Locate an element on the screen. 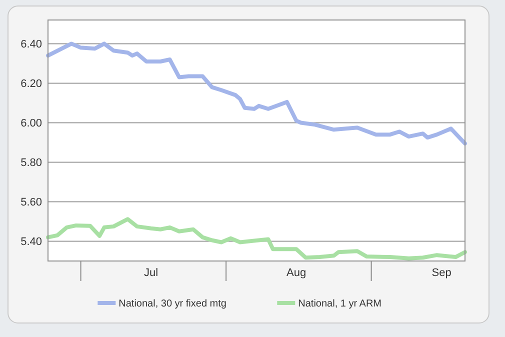  legend-label: National, 30 yr fixed mtg is located at coordinates (172, 304).